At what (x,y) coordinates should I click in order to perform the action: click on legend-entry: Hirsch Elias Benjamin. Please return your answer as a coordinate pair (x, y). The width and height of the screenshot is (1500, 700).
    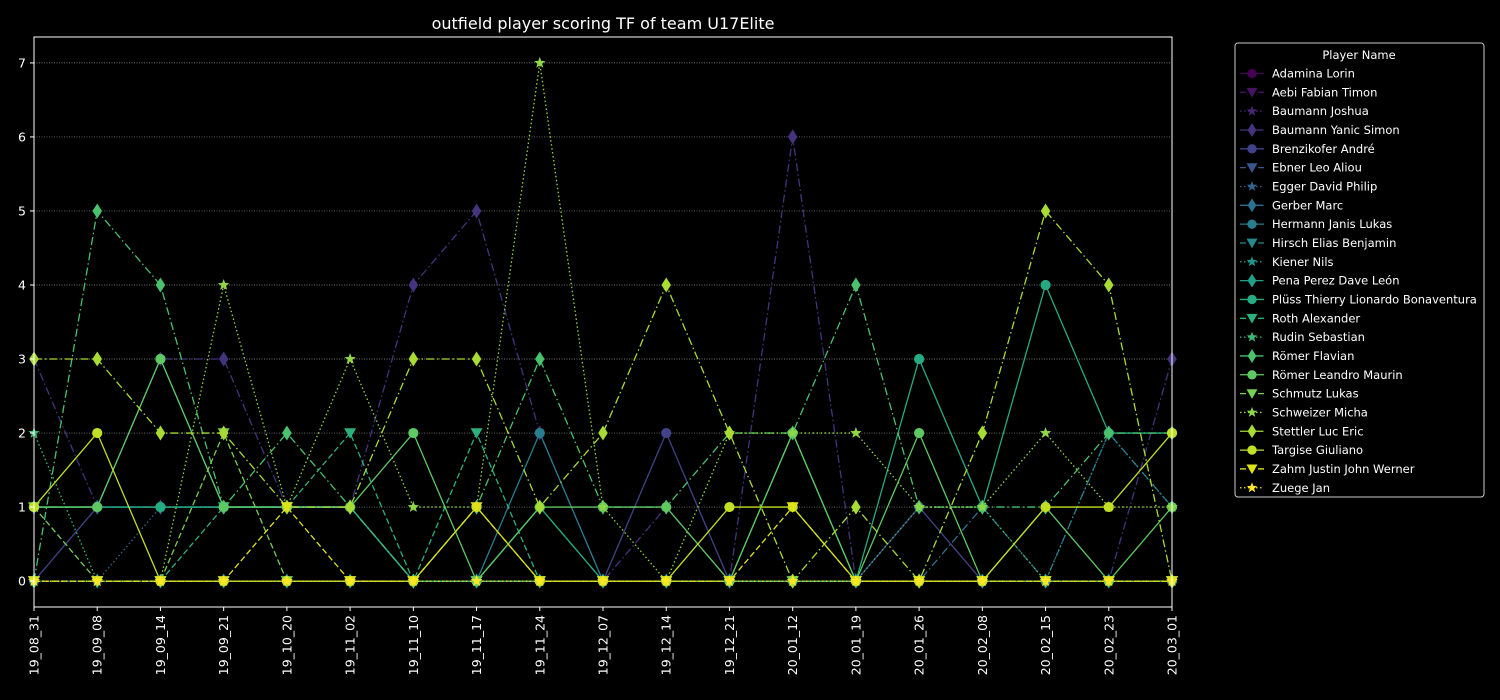
    Looking at the image, I should click on (1318, 243).